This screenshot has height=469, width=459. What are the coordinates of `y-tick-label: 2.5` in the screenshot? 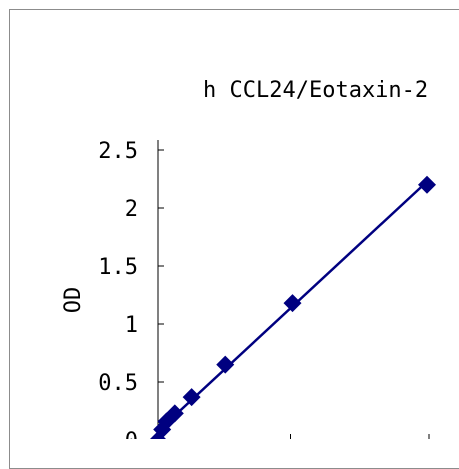 It's located at (118, 151).